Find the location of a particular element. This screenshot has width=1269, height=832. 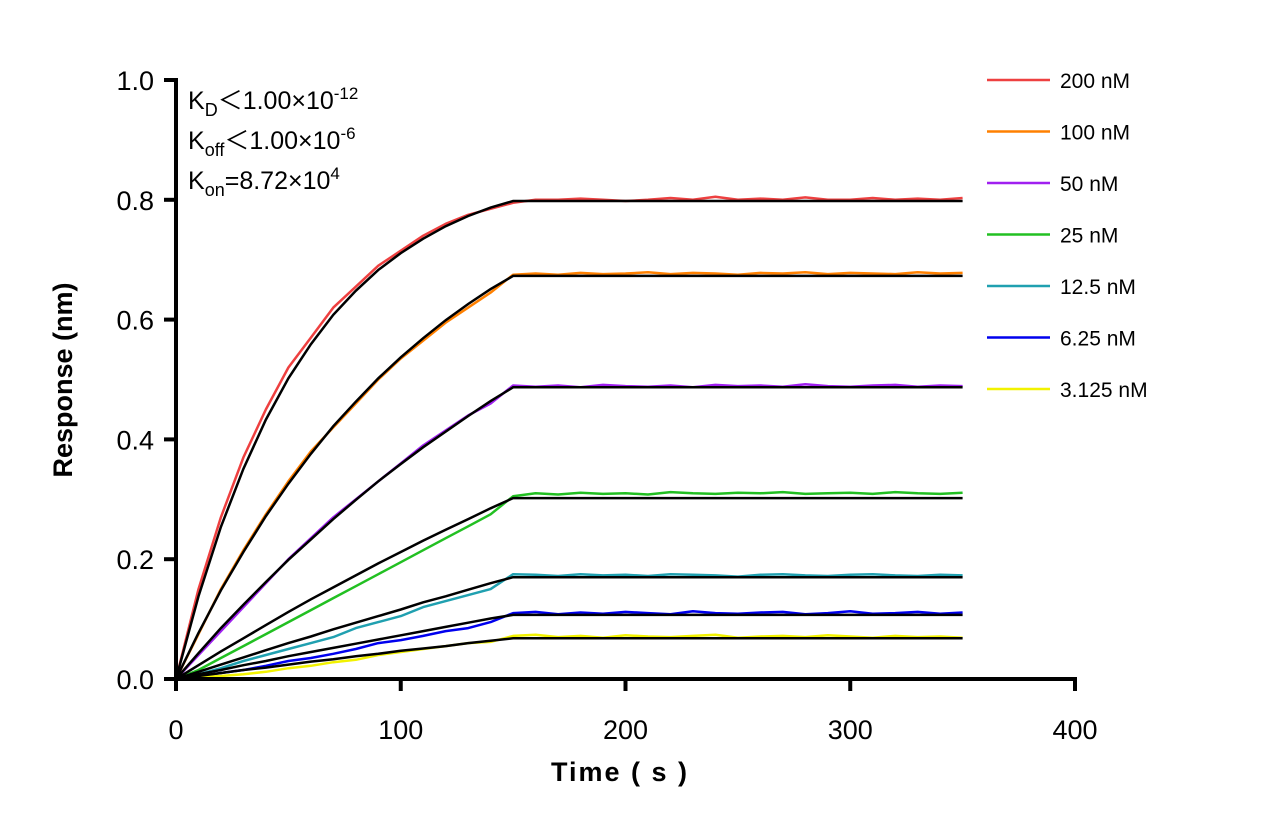

y-tick-label: 1.0 is located at coordinates (135, 81).